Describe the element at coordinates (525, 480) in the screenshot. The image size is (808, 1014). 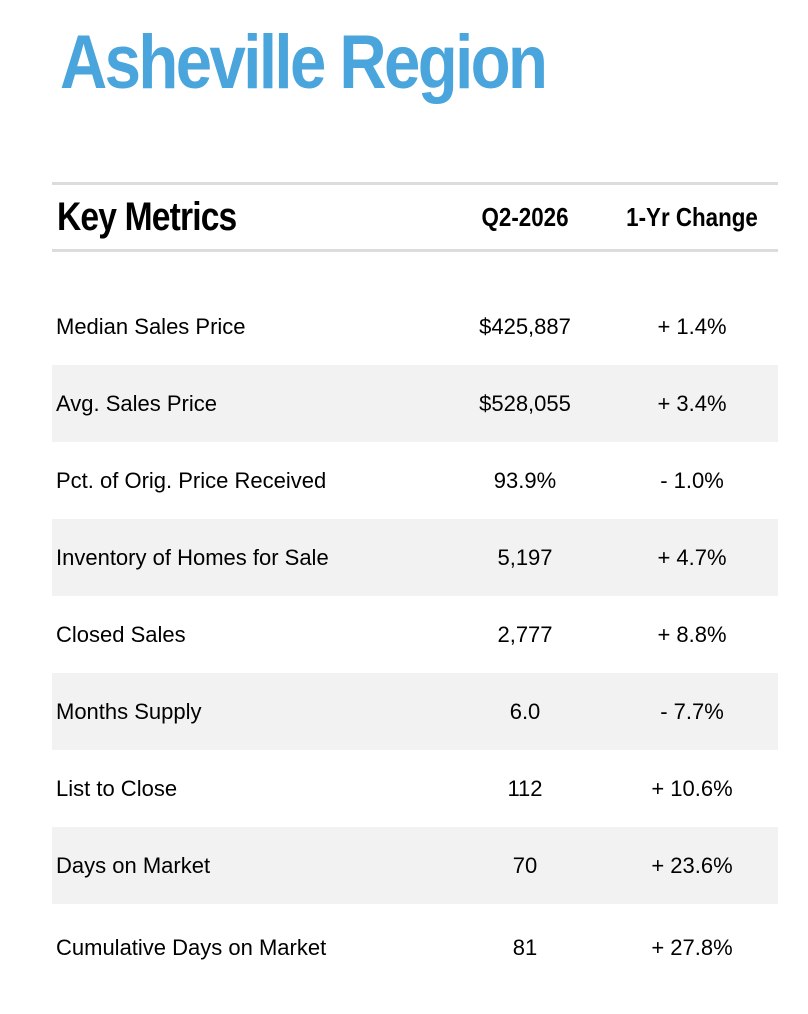
I see `metric-value: 93.9%` at that location.